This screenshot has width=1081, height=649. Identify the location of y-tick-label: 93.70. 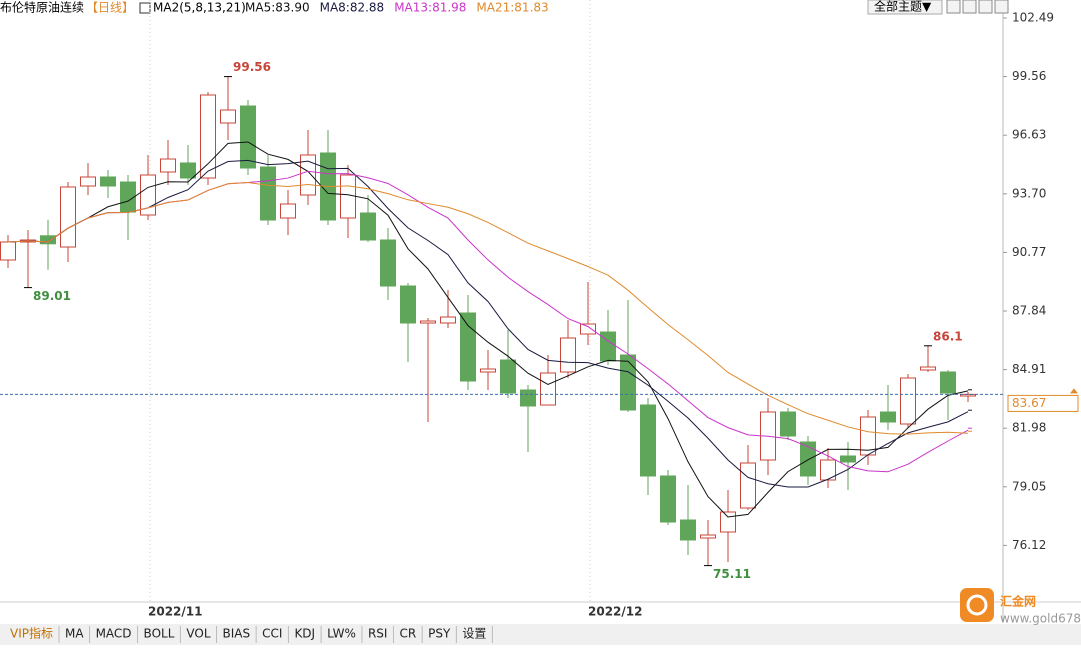
(1029, 193).